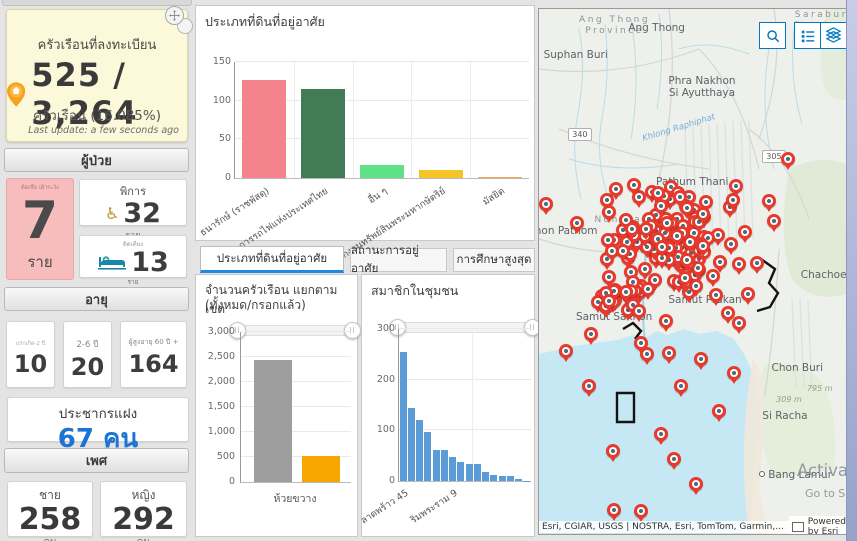 The width and height of the screenshot is (857, 541). Describe the element at coordinates (221, 381) in the screenshot. I see `y-tick-label: 2,000` at that location.